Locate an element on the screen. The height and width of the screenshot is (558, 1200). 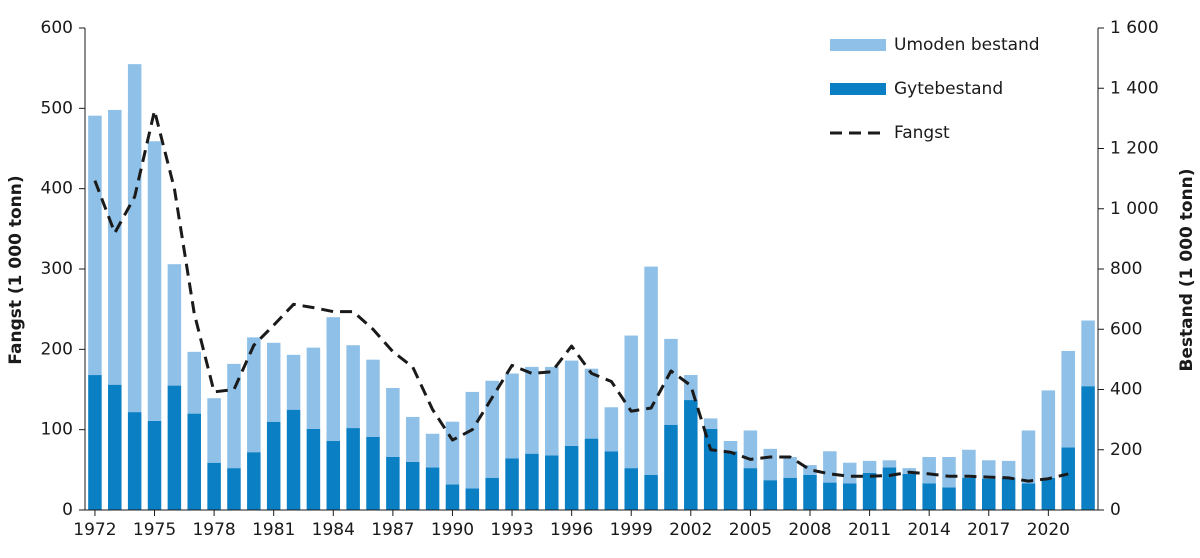
y2-tick-label: 1 000 is located at coordinates (1134, 209).